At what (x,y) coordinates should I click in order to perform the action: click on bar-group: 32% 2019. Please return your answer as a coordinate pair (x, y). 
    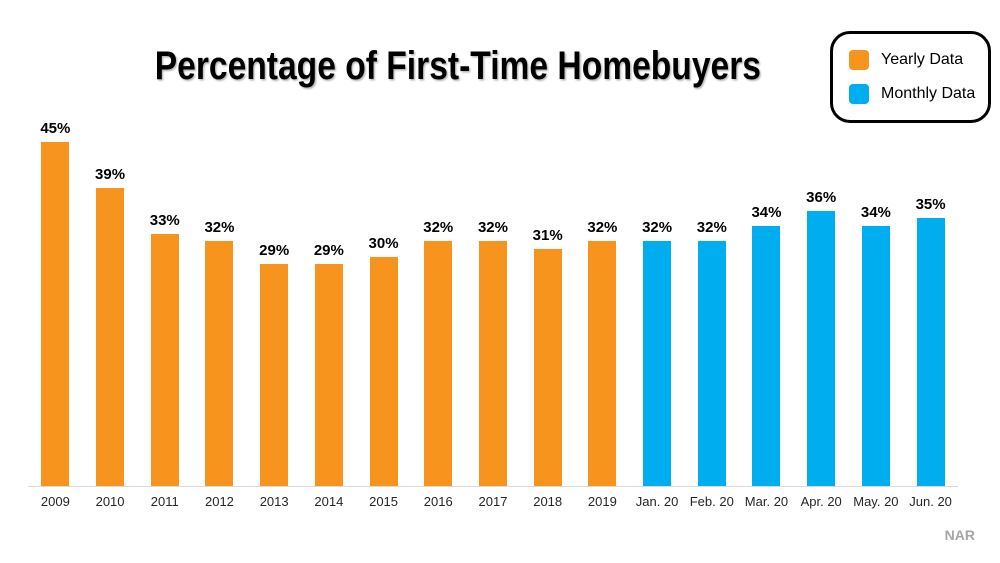
    Looking at the image, I should click on (602, 304).